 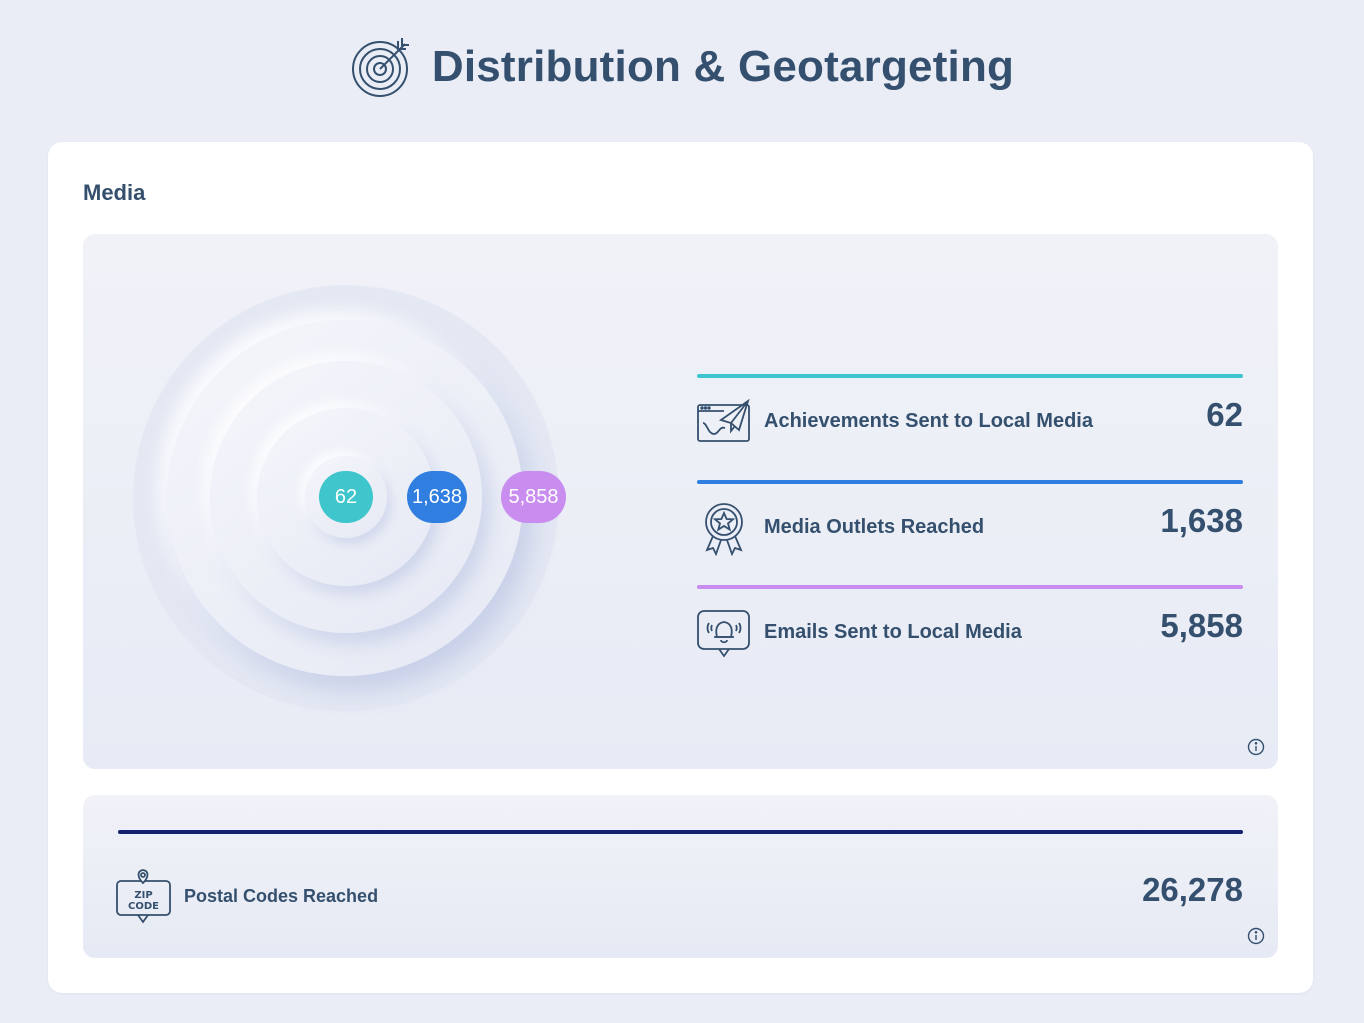 What do you see at coordinates (723, 420) in the screenshot?
I see `paper-plane-browser-icon` at bounding box center [723, 420].